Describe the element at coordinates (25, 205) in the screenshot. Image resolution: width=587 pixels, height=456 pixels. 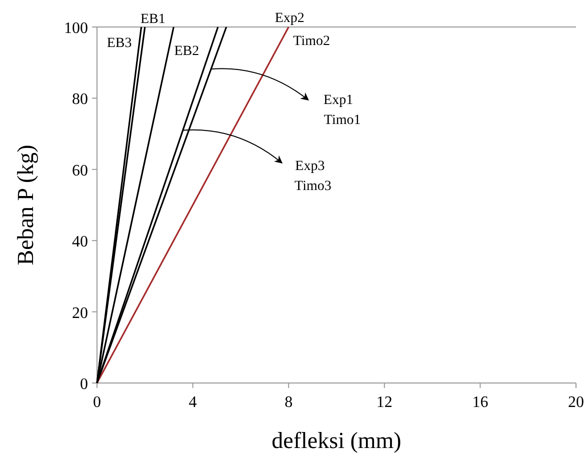
I see `y-axis-title: Beban P (kg)` at that location.